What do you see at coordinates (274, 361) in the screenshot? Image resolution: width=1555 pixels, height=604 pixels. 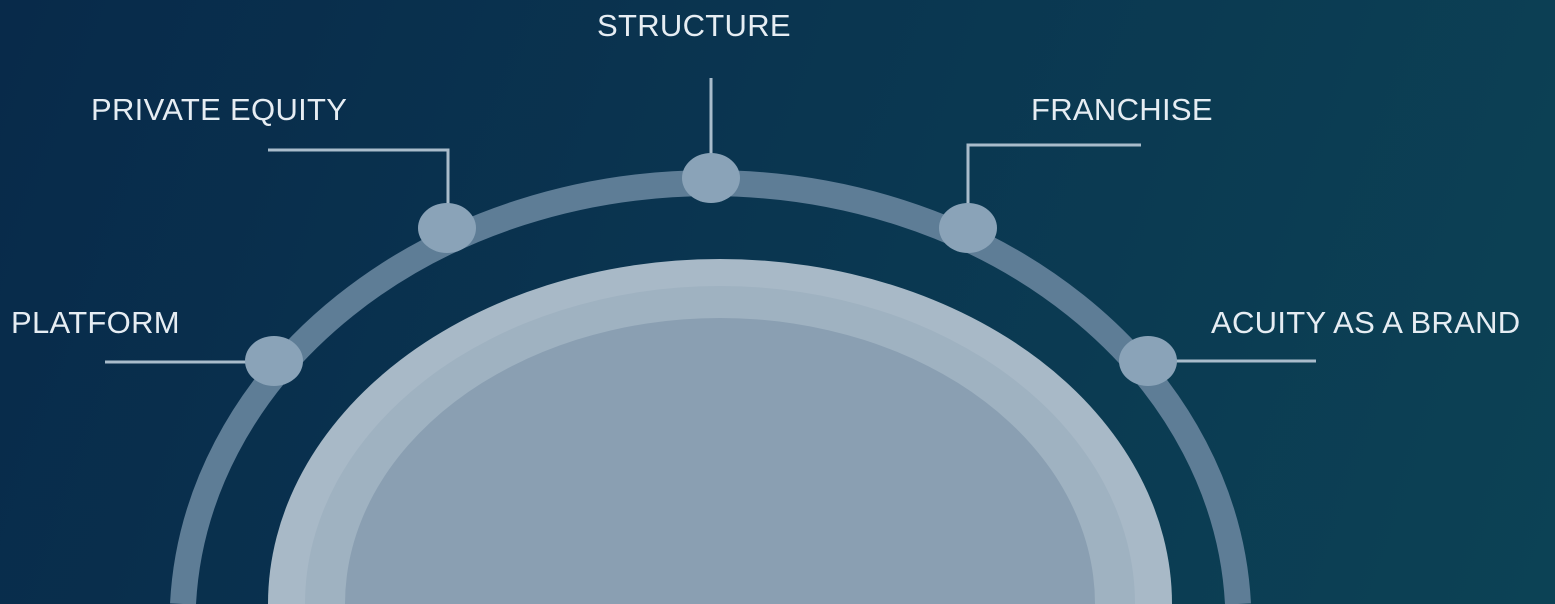 I see `node-dot-platform` at bounding box center [274, 361].